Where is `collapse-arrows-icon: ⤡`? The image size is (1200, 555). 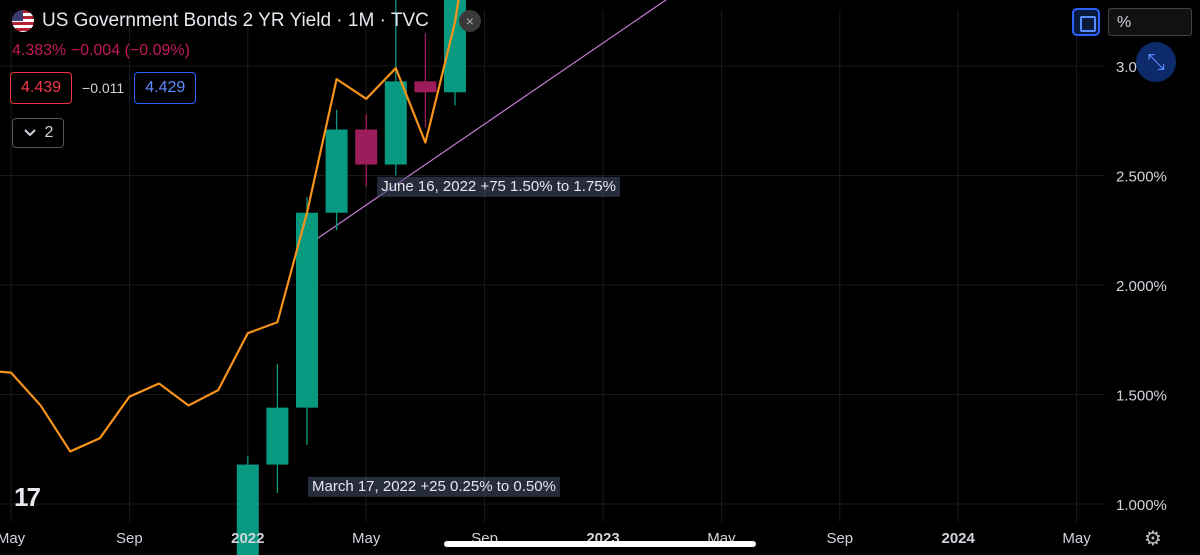 collapse-arrows-icon: ⤡ is located at coordinates (1156, 62).